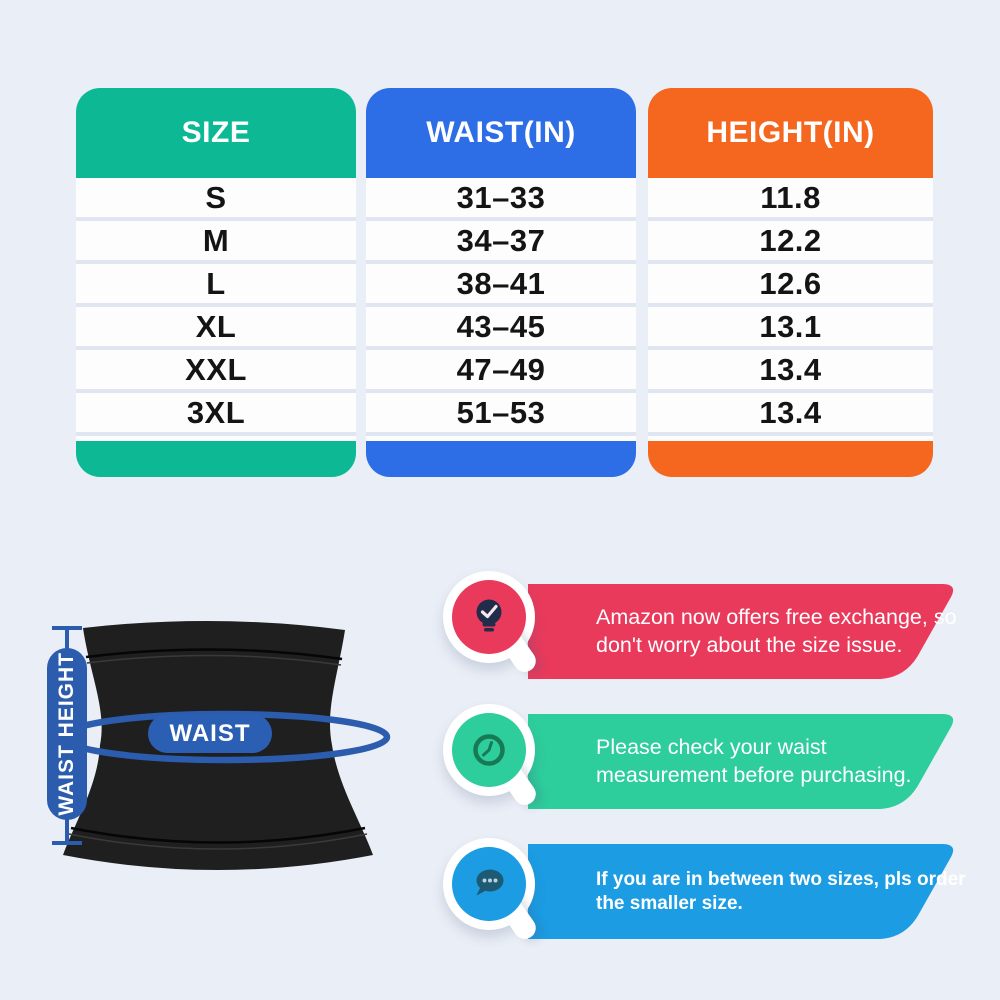  Describe the element at coordinates (501, 459) in the screenshot. I see `column-footer-waist` at that location.